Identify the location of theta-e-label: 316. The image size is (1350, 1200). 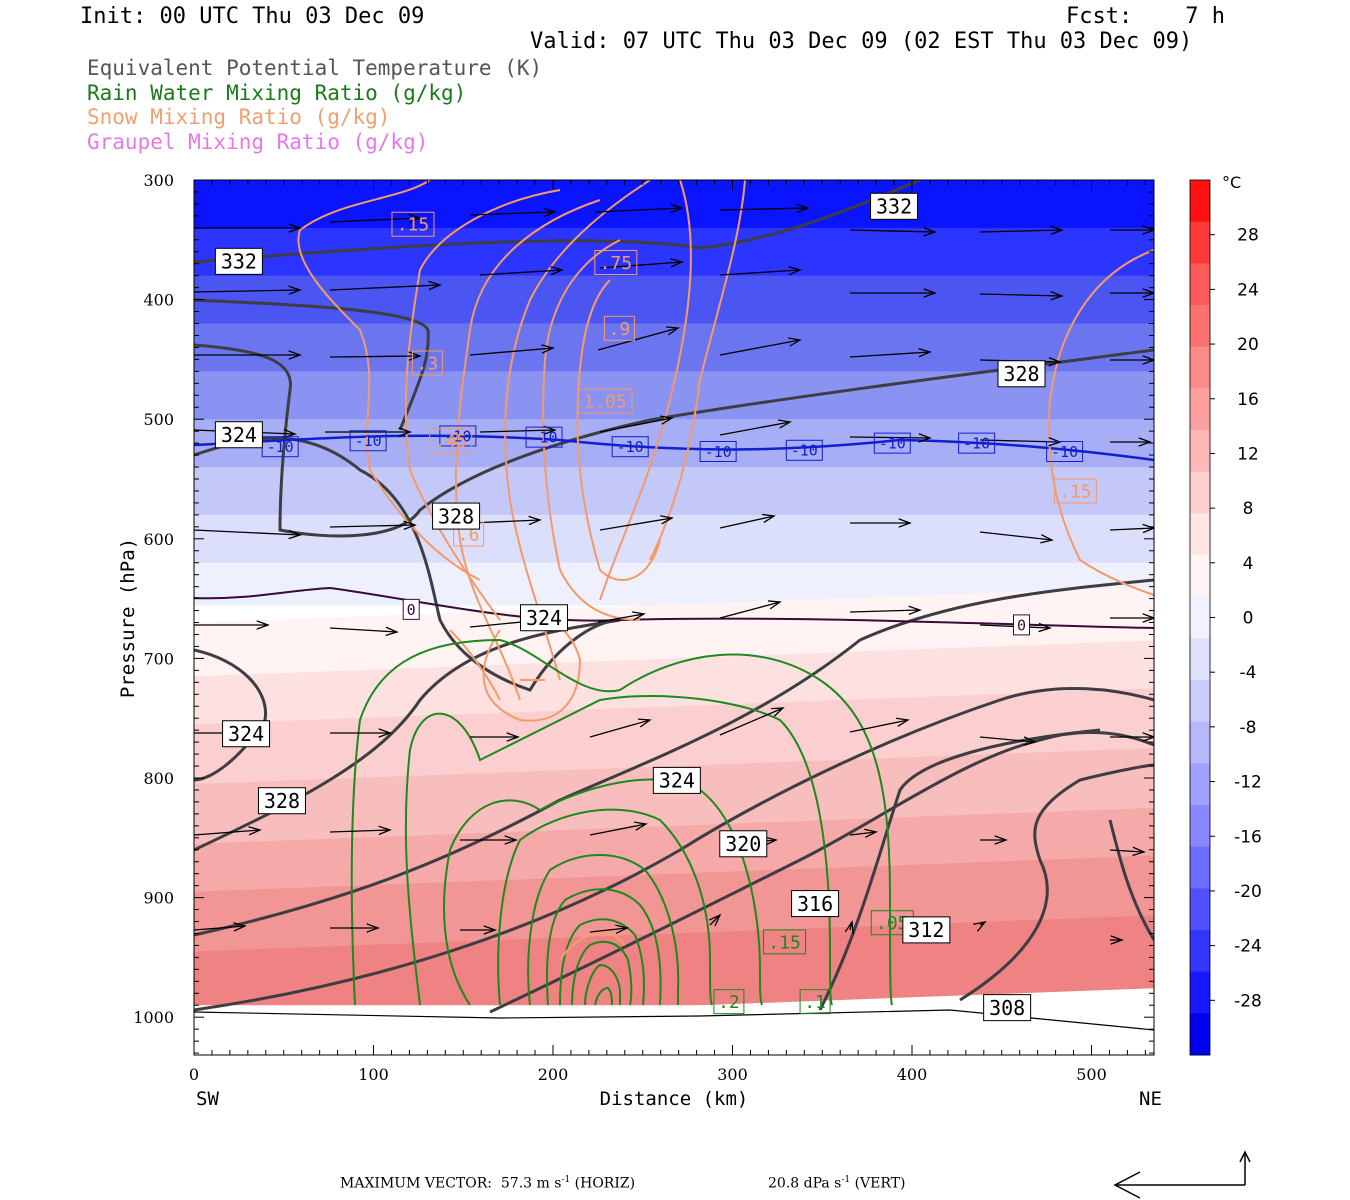
(815, 904).